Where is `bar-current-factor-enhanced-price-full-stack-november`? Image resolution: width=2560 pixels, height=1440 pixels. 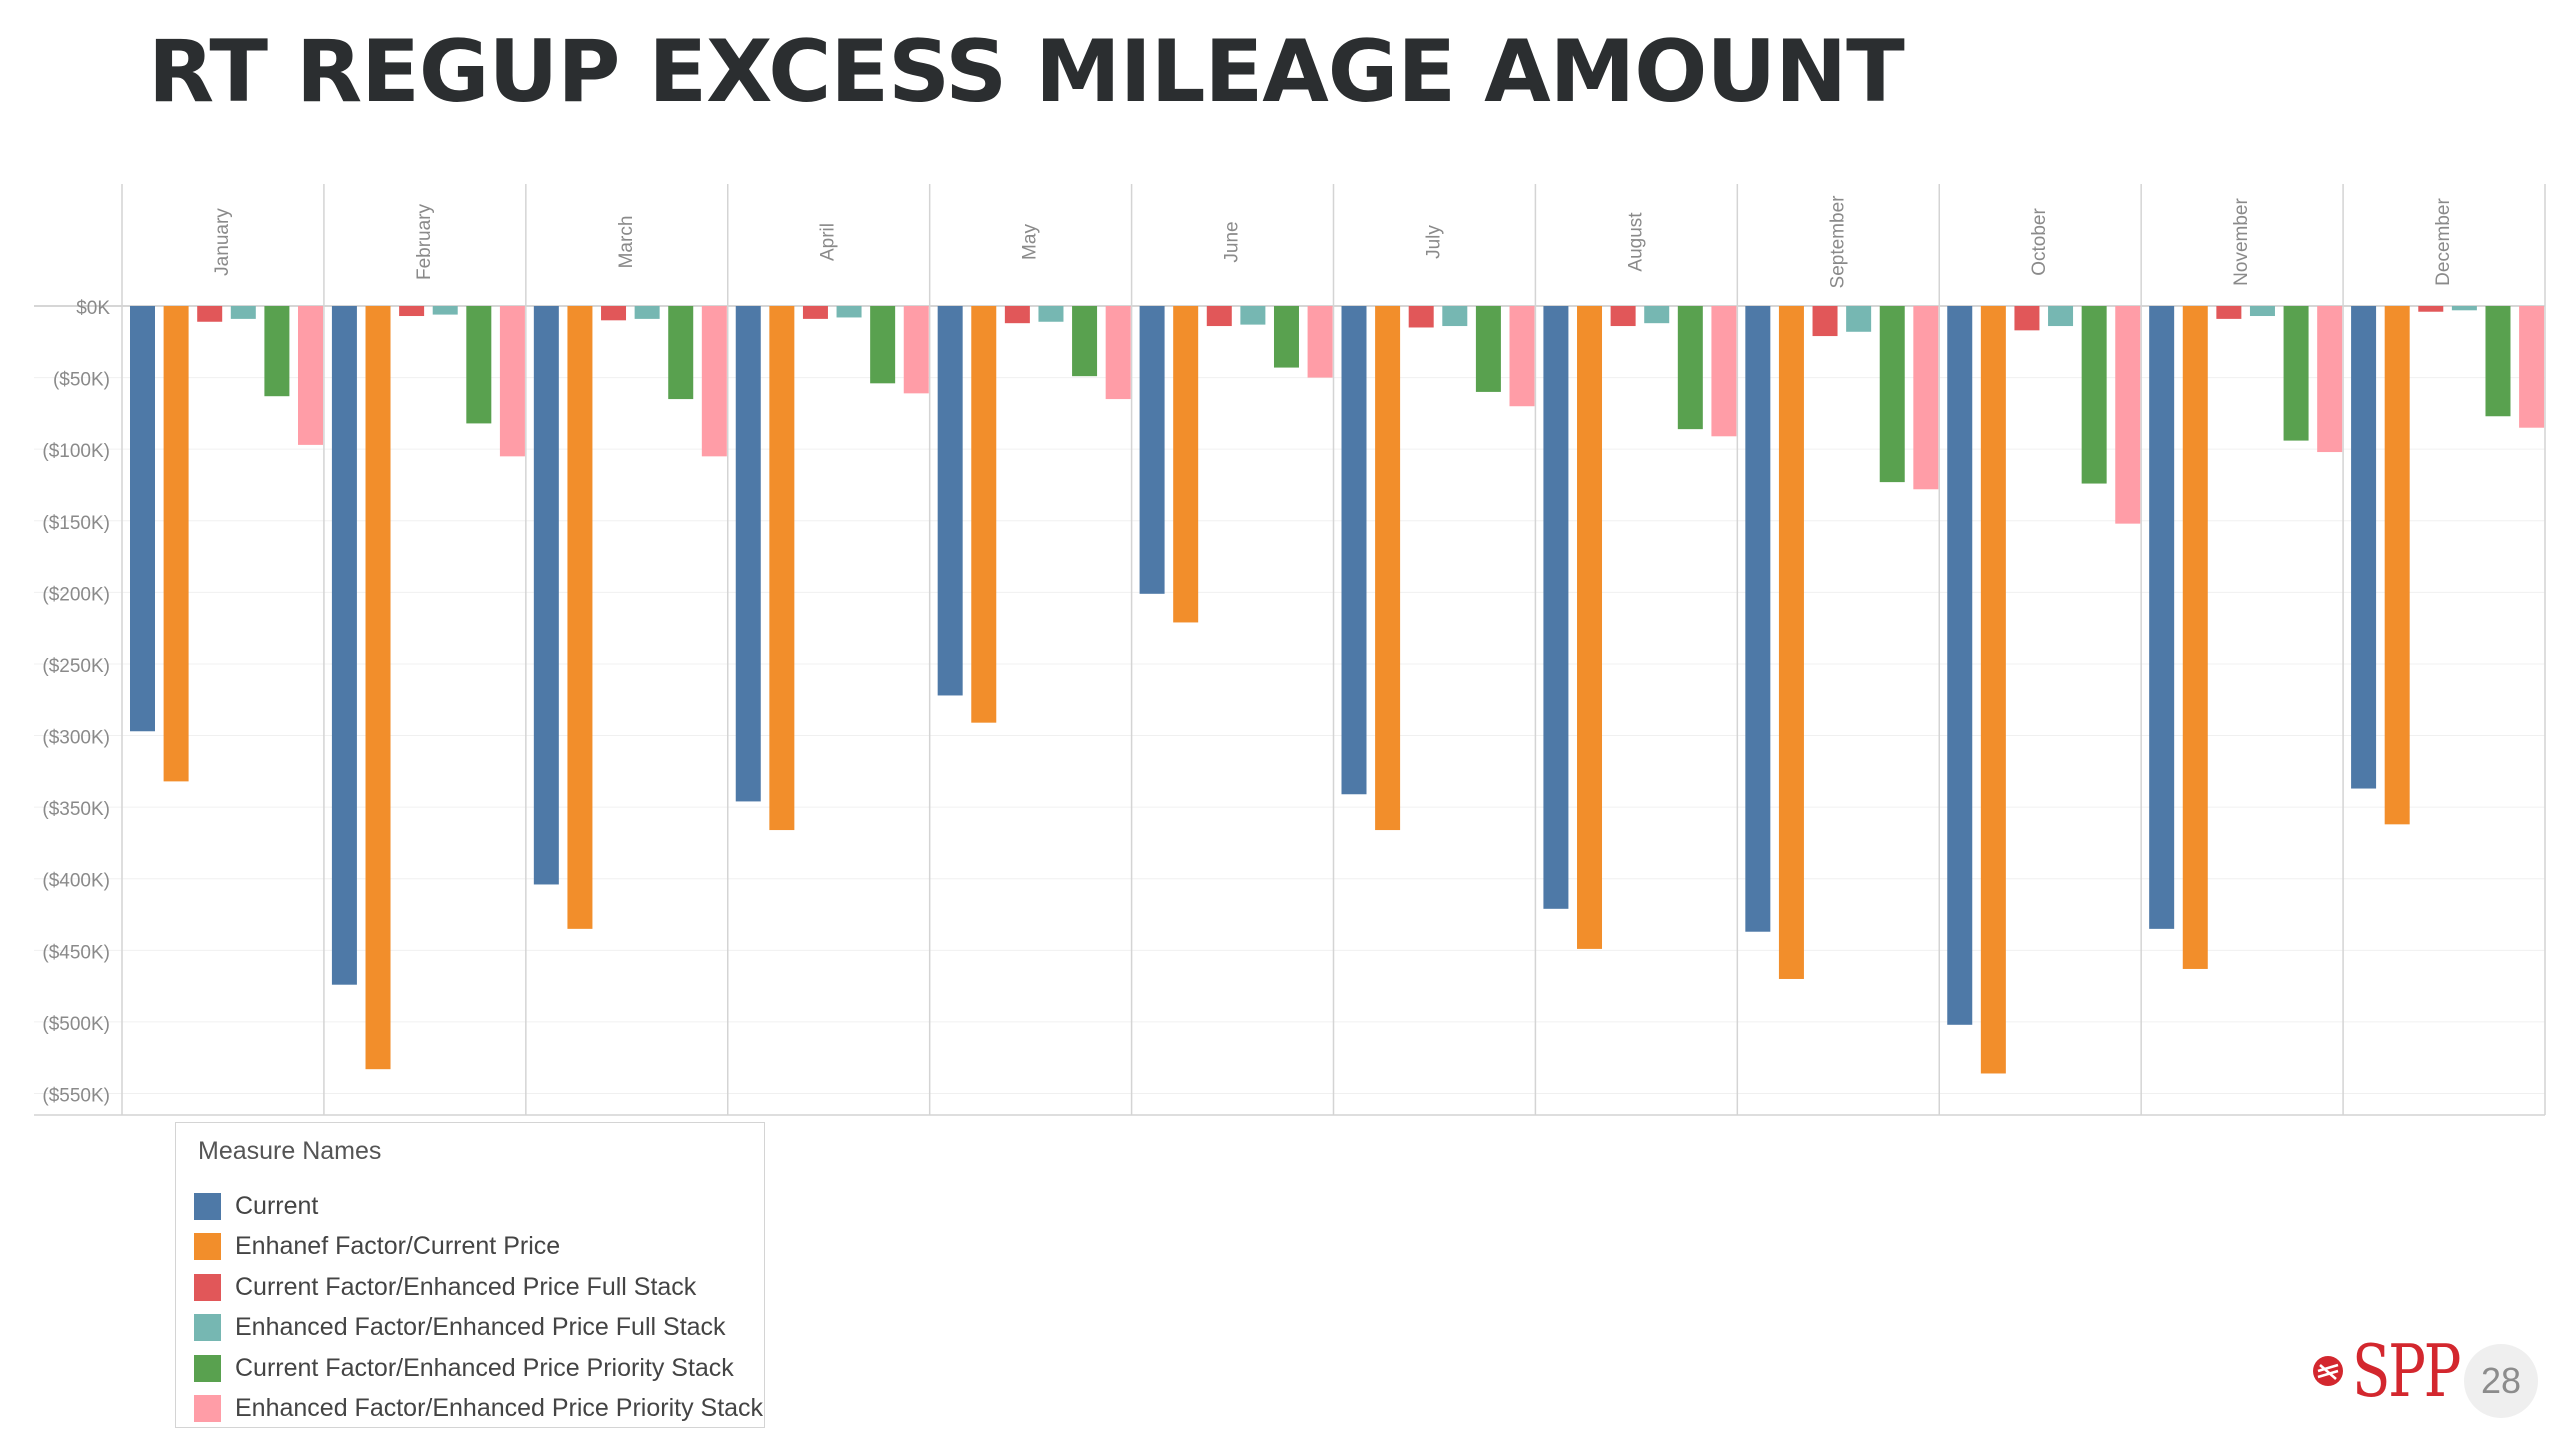 bar-current-factor-enhanced-price-full-stack-november is located at coordinates (2229, 312).